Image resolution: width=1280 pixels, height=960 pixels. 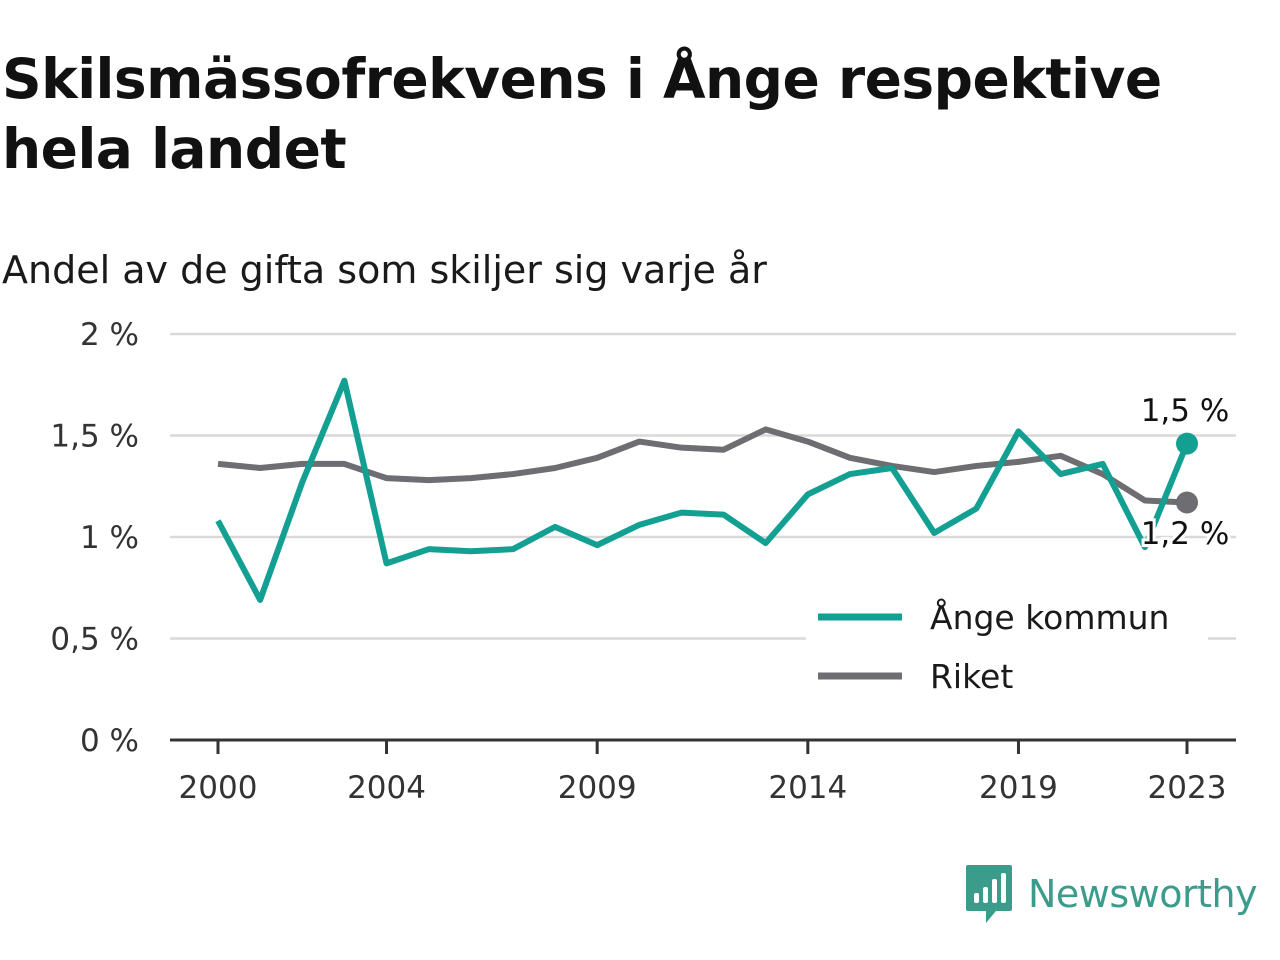 What do you see at coordinates (94, 640) in the screenshot?
I see `y-tick-label: 0,5 %` at bounding box center [94, 640].